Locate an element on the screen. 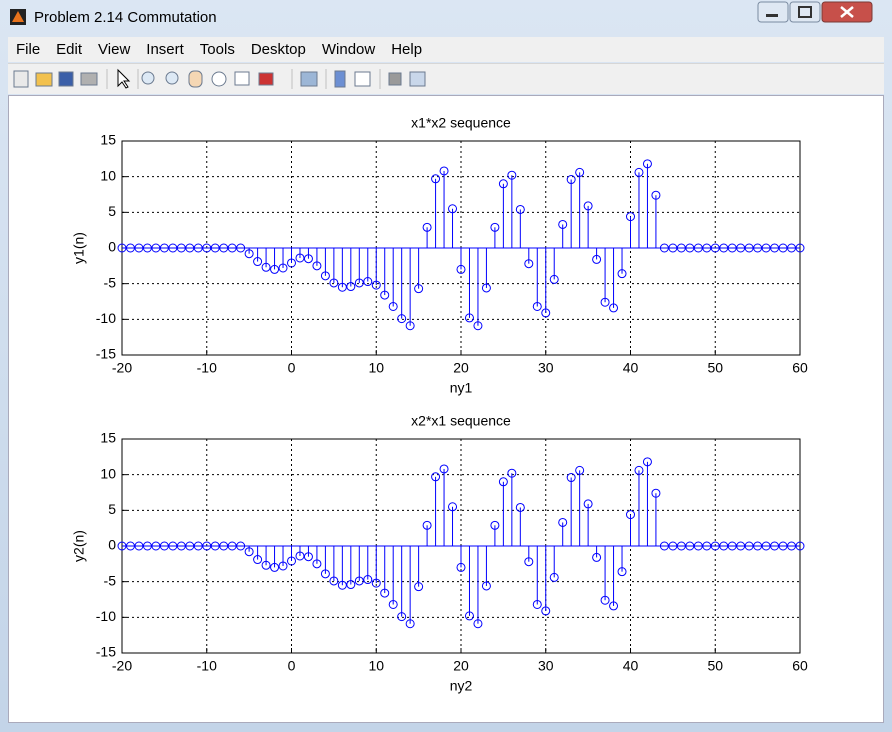 The image size is (892, 732). menu-item: Desktop is located at coordinates (278, 49).